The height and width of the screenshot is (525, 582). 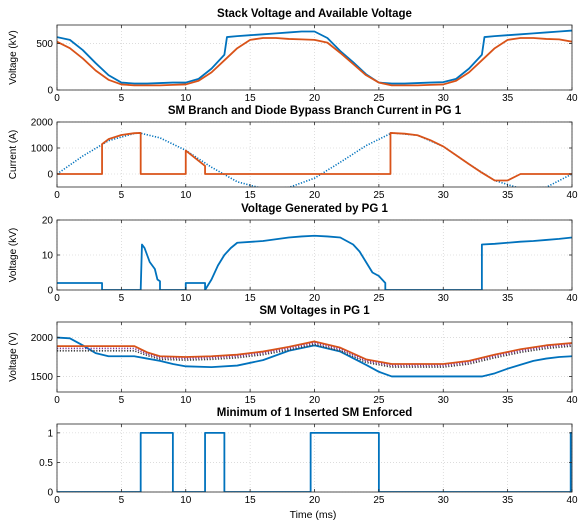 I want to click on y-tick-label: 0.5, so click(x=46, y=463).